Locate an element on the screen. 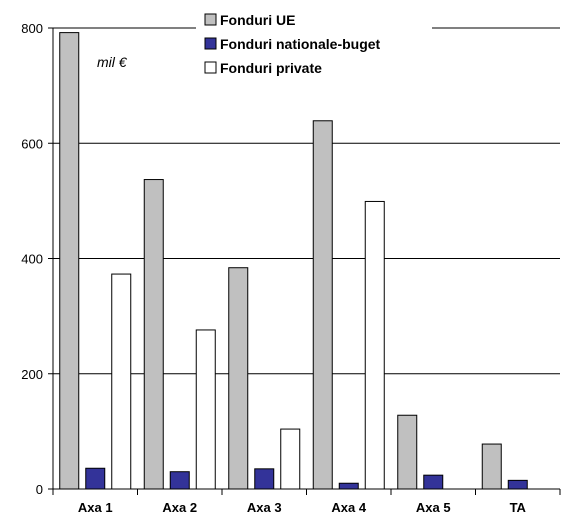 This screenshot has width=568, height=518. legend-label: Fonduri UE is located at coordinates (257, 20).